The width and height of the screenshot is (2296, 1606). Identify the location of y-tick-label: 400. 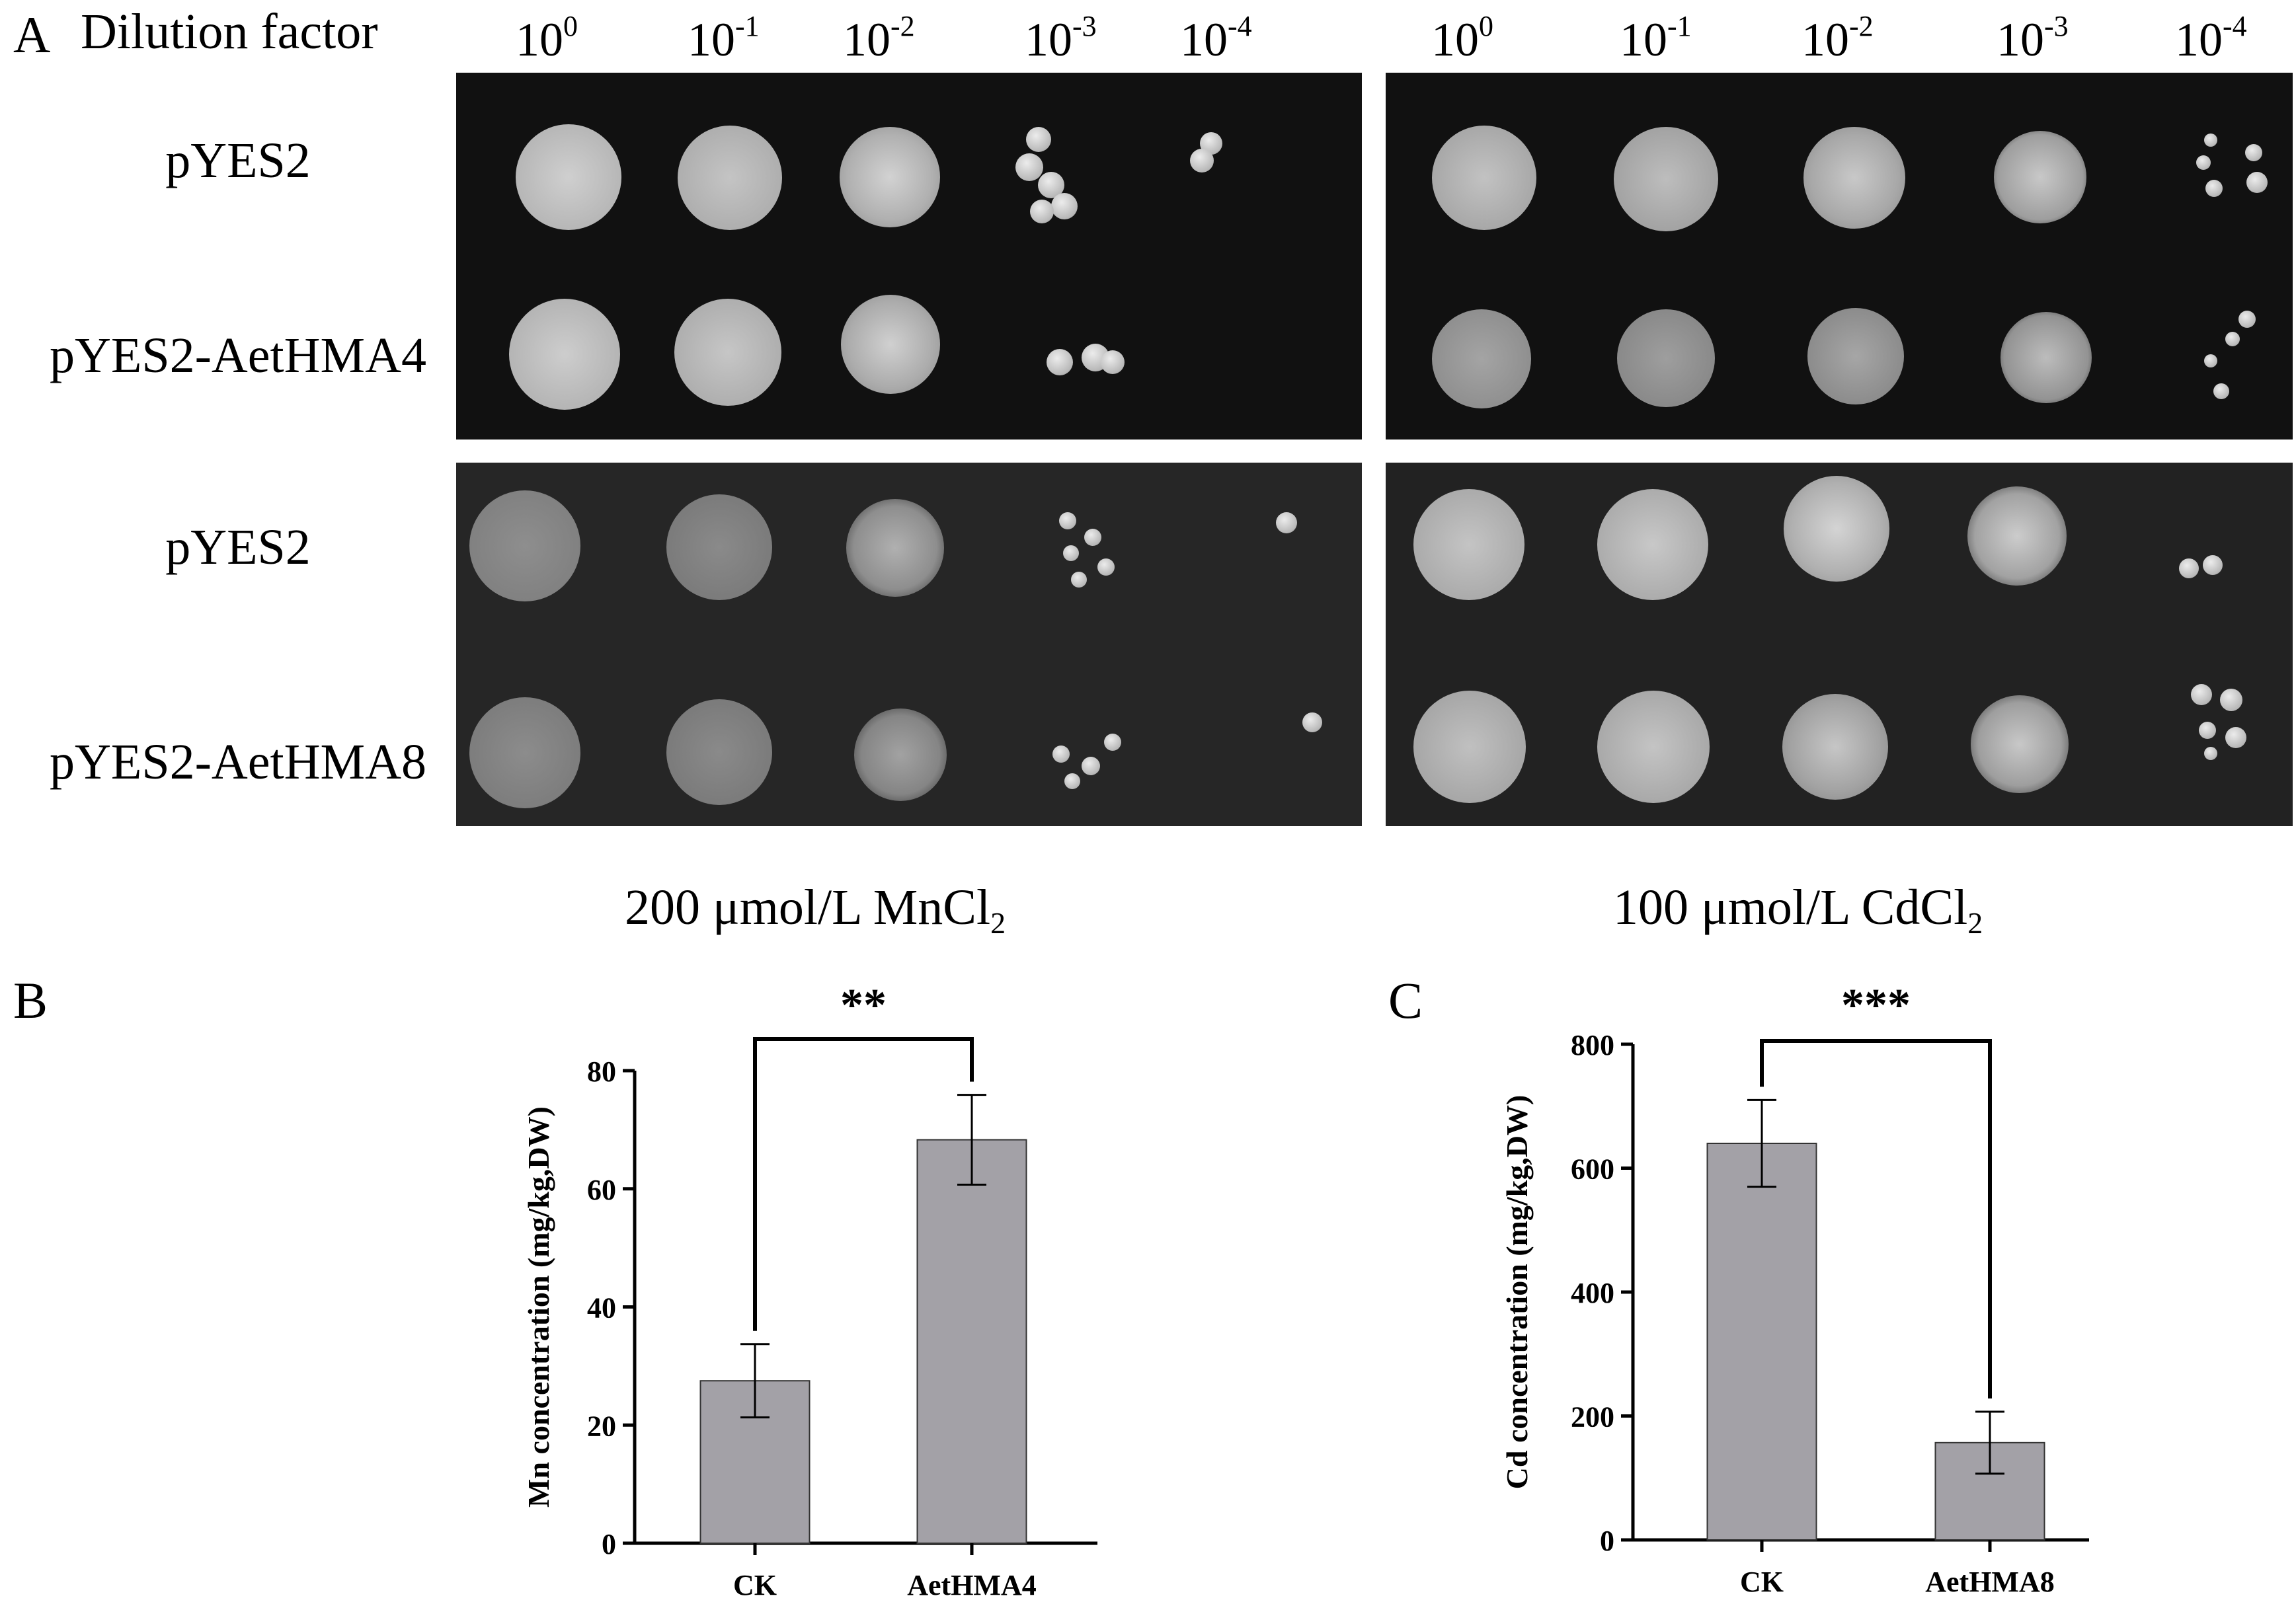
(1592, 1293).